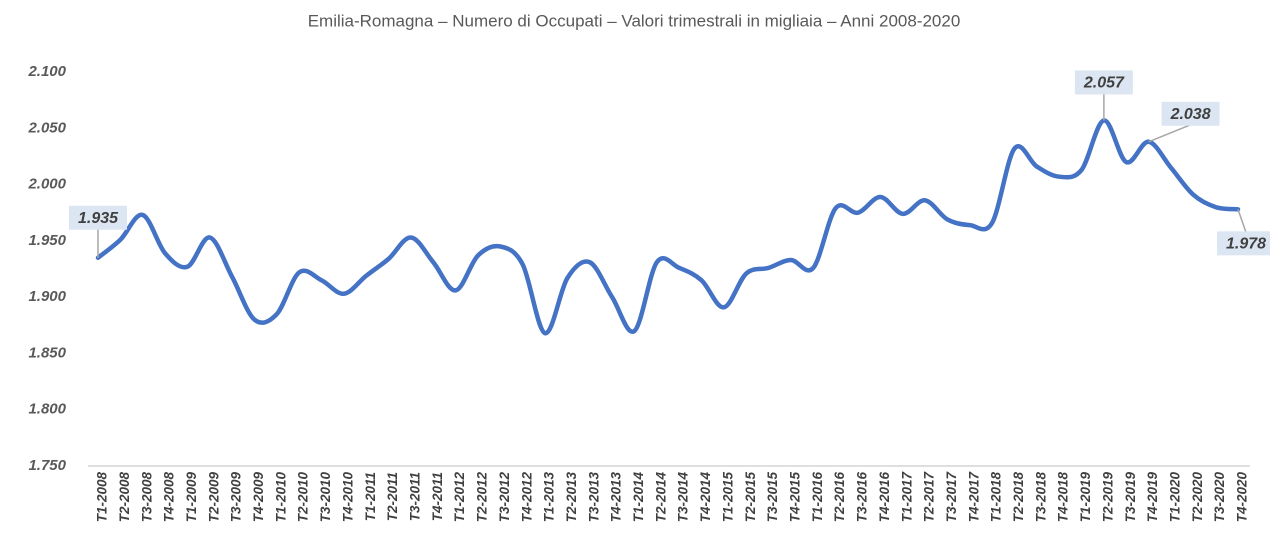  I want to click on x-tick-label: T3-2020, so click(1219, 497).